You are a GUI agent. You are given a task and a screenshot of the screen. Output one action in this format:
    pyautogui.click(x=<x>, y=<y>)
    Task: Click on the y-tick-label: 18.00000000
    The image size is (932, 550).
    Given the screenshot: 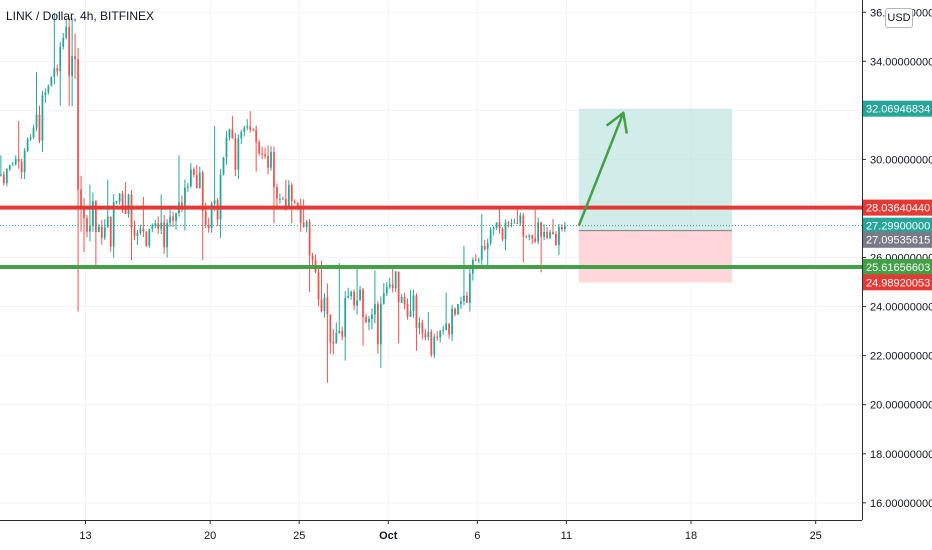 What is the action you would take?
    pyautogui.click(x=901, y=455)
    